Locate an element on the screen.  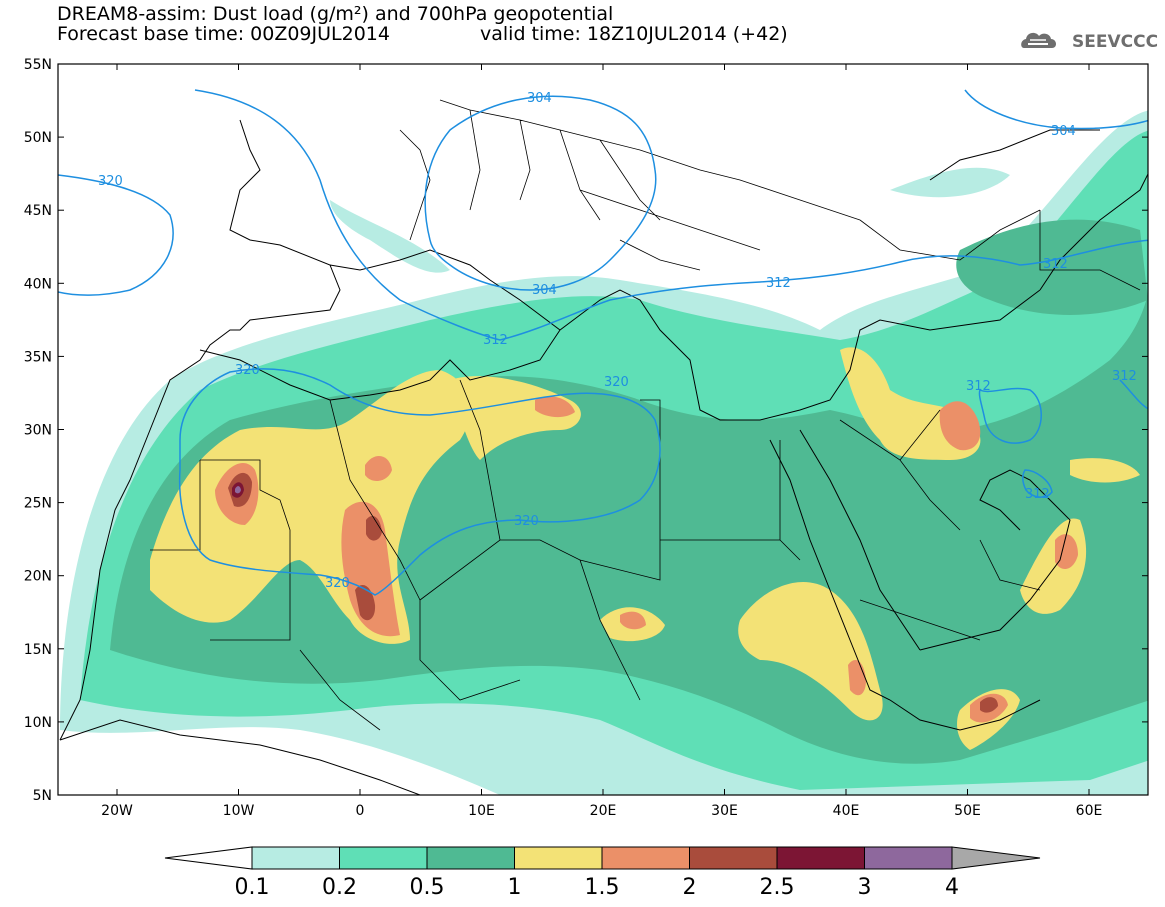
dust-region-1.5-chad is located at coordinates (633, 620).